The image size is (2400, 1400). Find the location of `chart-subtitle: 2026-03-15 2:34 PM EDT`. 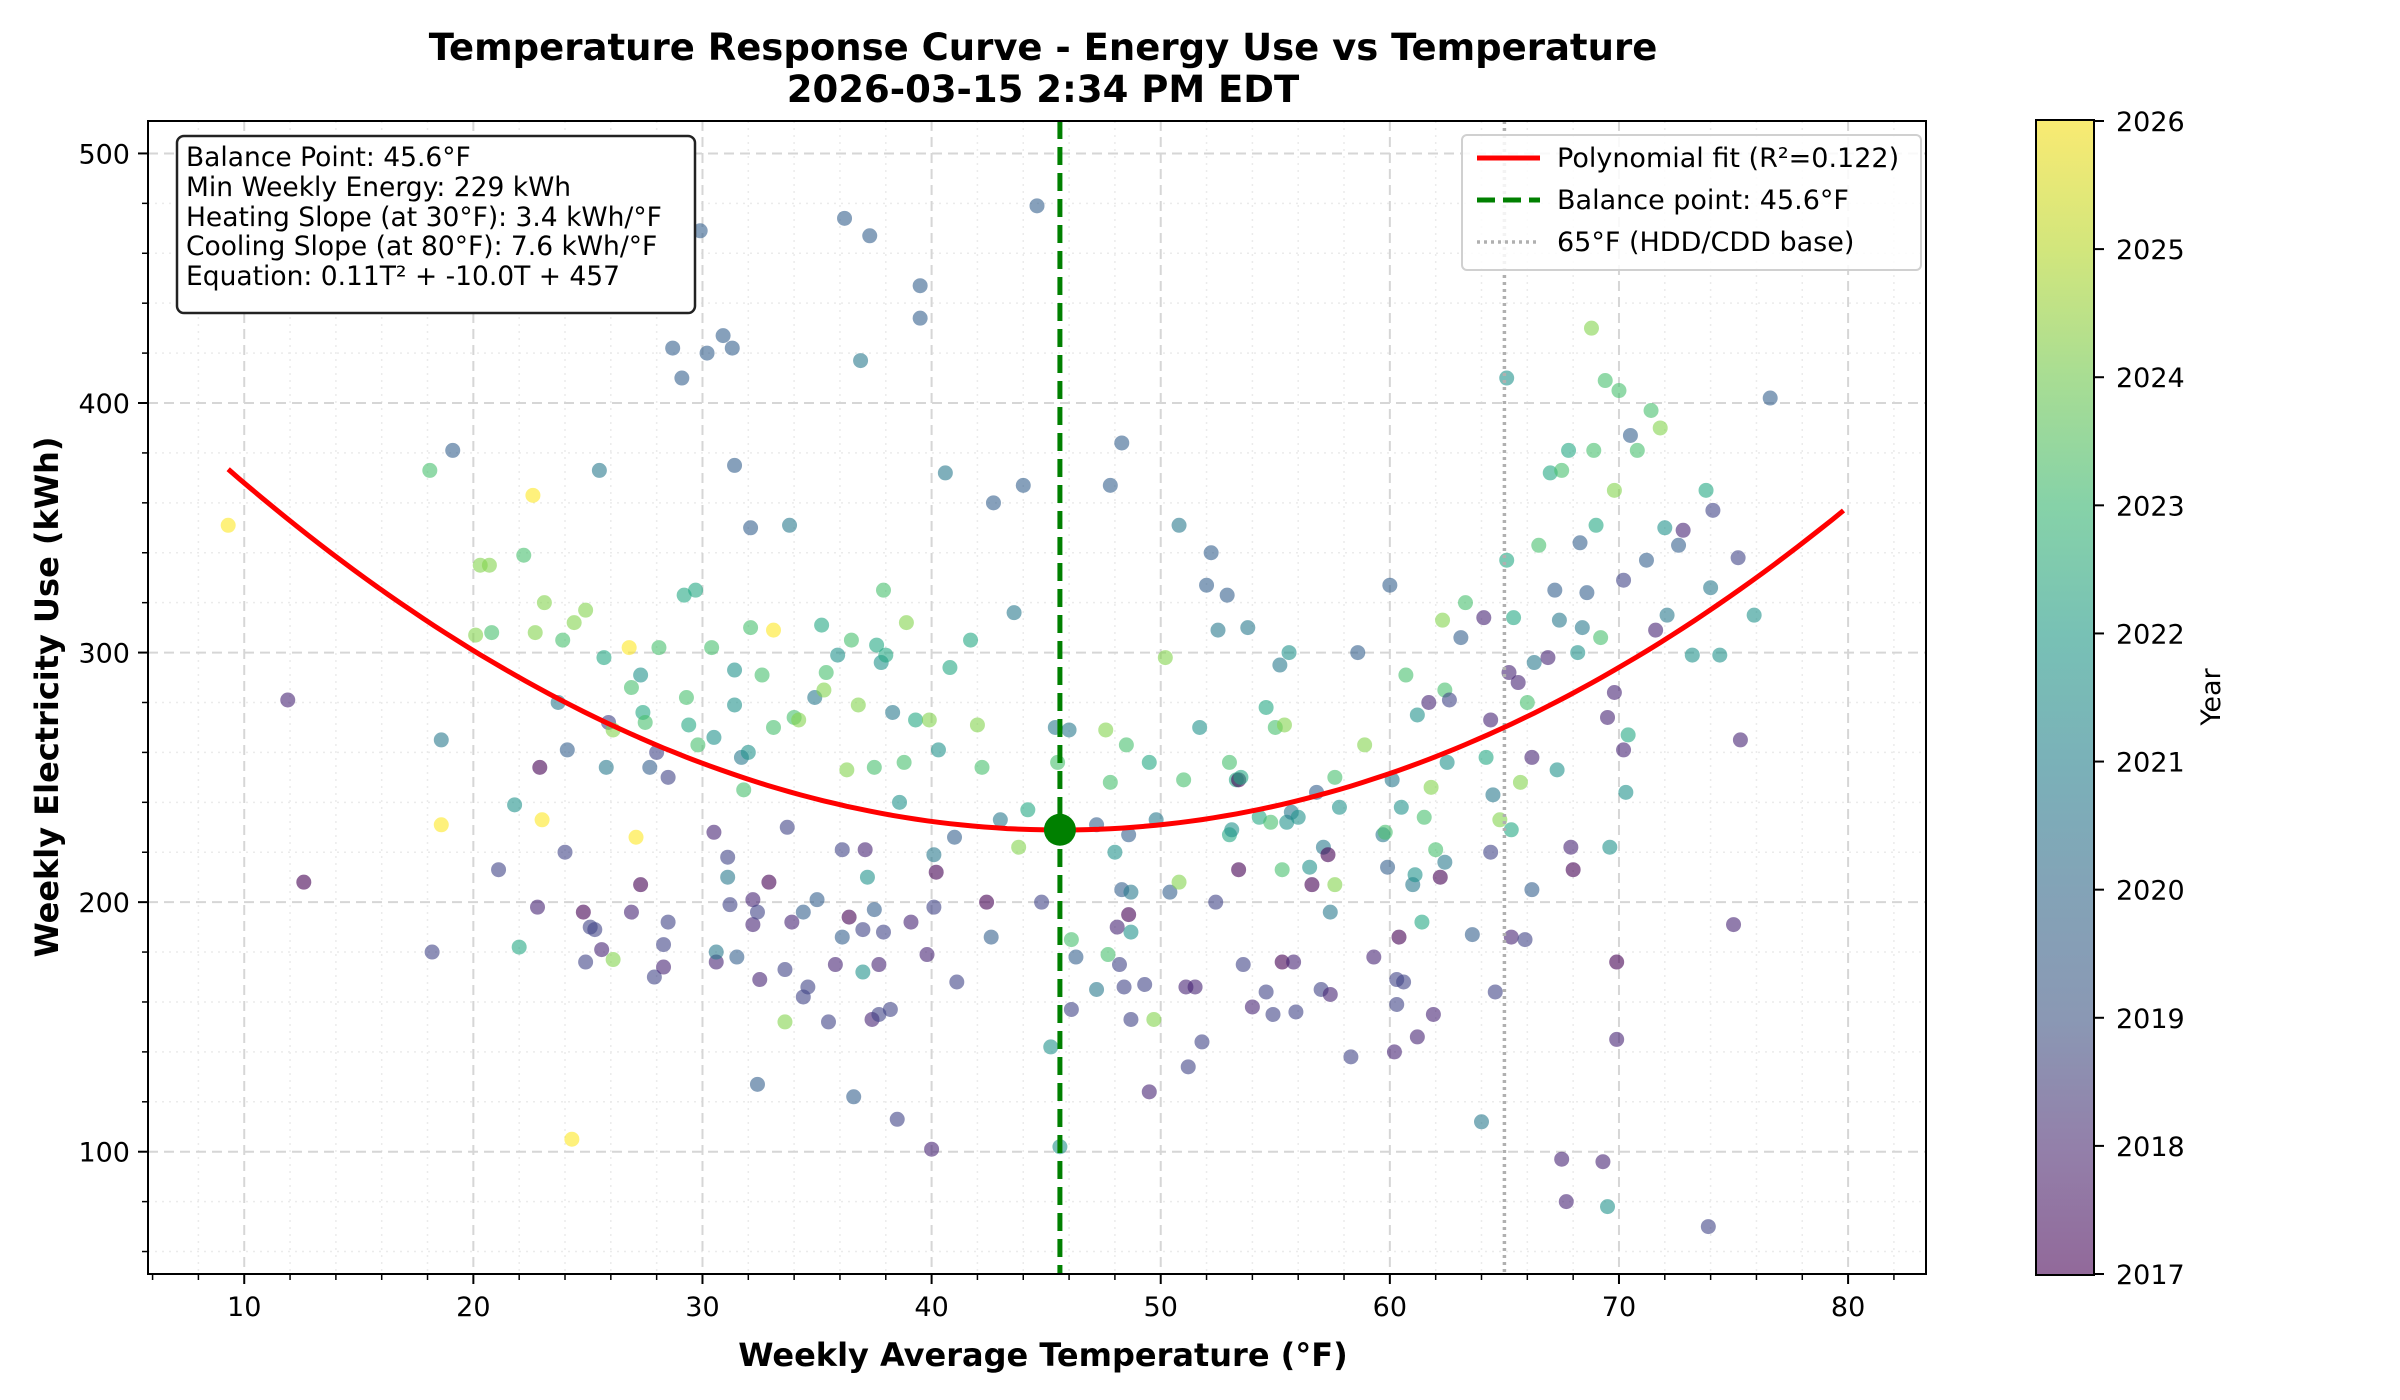

chart-subtitle: 2026-03-15 2:34 PM EDT is located at coordinates (1043, 89).